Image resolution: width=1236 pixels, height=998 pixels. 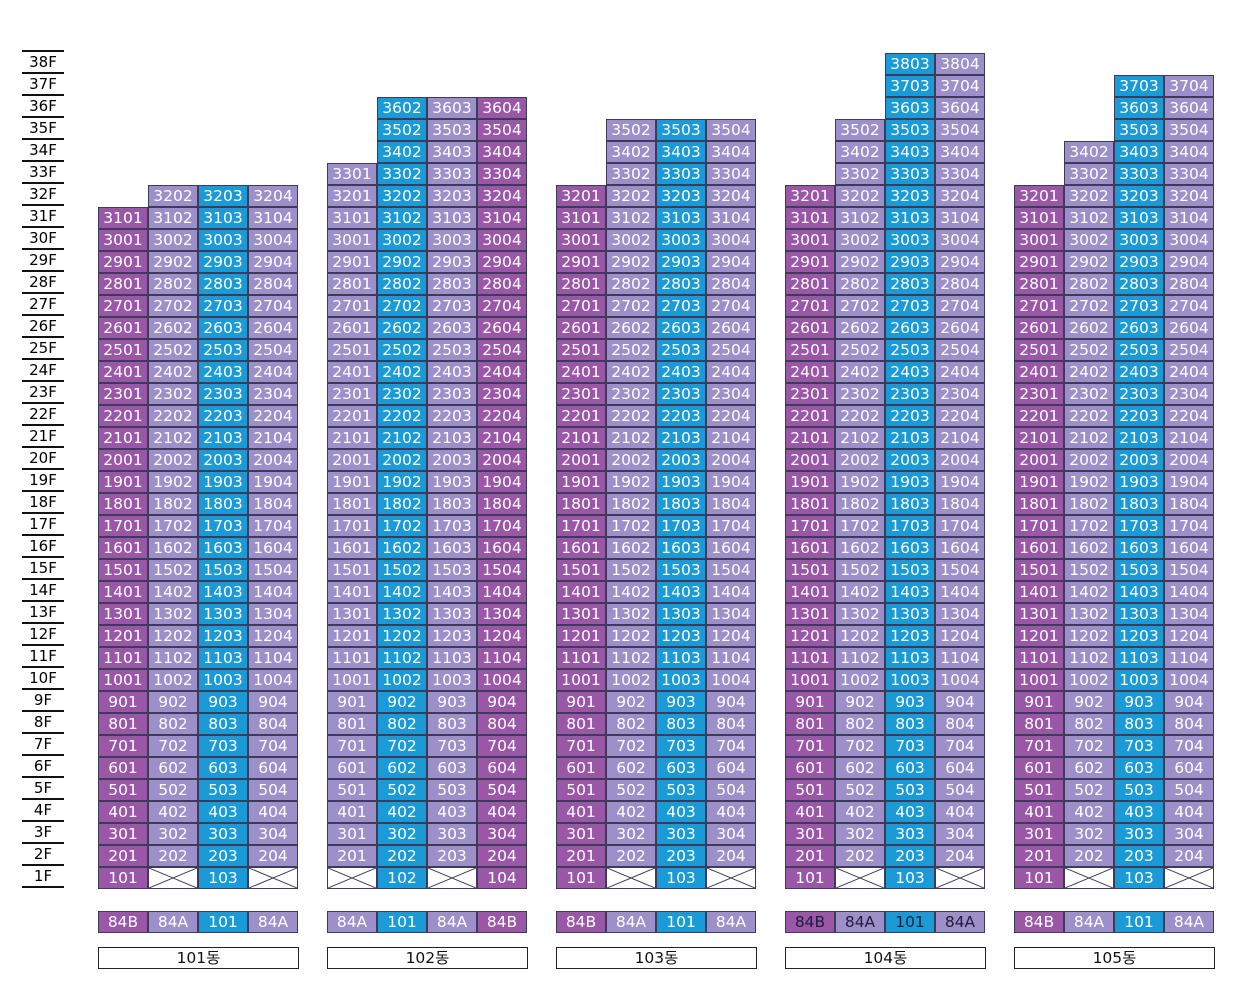 I want to click on unit-cell: 304, so click(x=502, y=834).